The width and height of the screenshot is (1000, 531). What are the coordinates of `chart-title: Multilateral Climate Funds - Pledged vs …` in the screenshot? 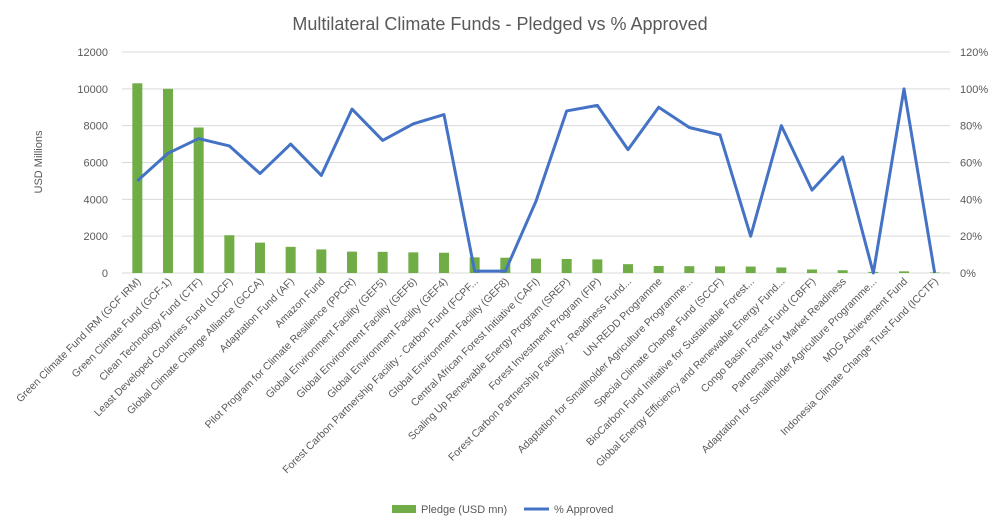 It's located at (499, 24).